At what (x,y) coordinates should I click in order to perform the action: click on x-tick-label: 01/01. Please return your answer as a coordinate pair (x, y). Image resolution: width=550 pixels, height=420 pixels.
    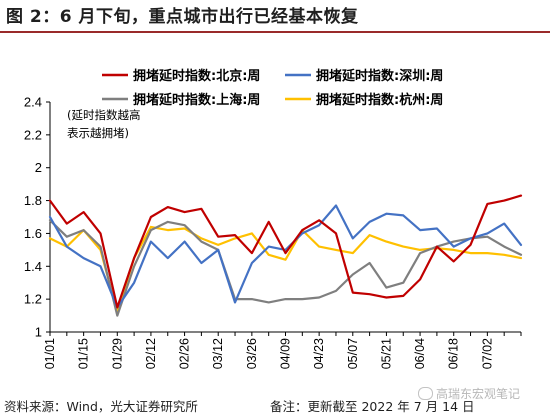
    Looking at the image, I should click on (50, 353).